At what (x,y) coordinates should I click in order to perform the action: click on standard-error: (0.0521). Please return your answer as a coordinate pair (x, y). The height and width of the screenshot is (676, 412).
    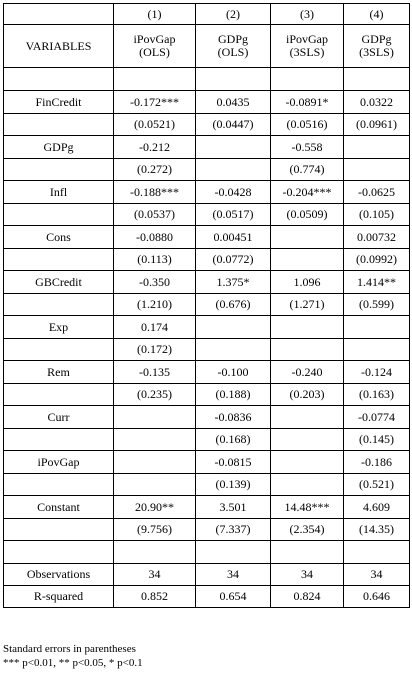
    Looking at the image, I should click on (154, 124).